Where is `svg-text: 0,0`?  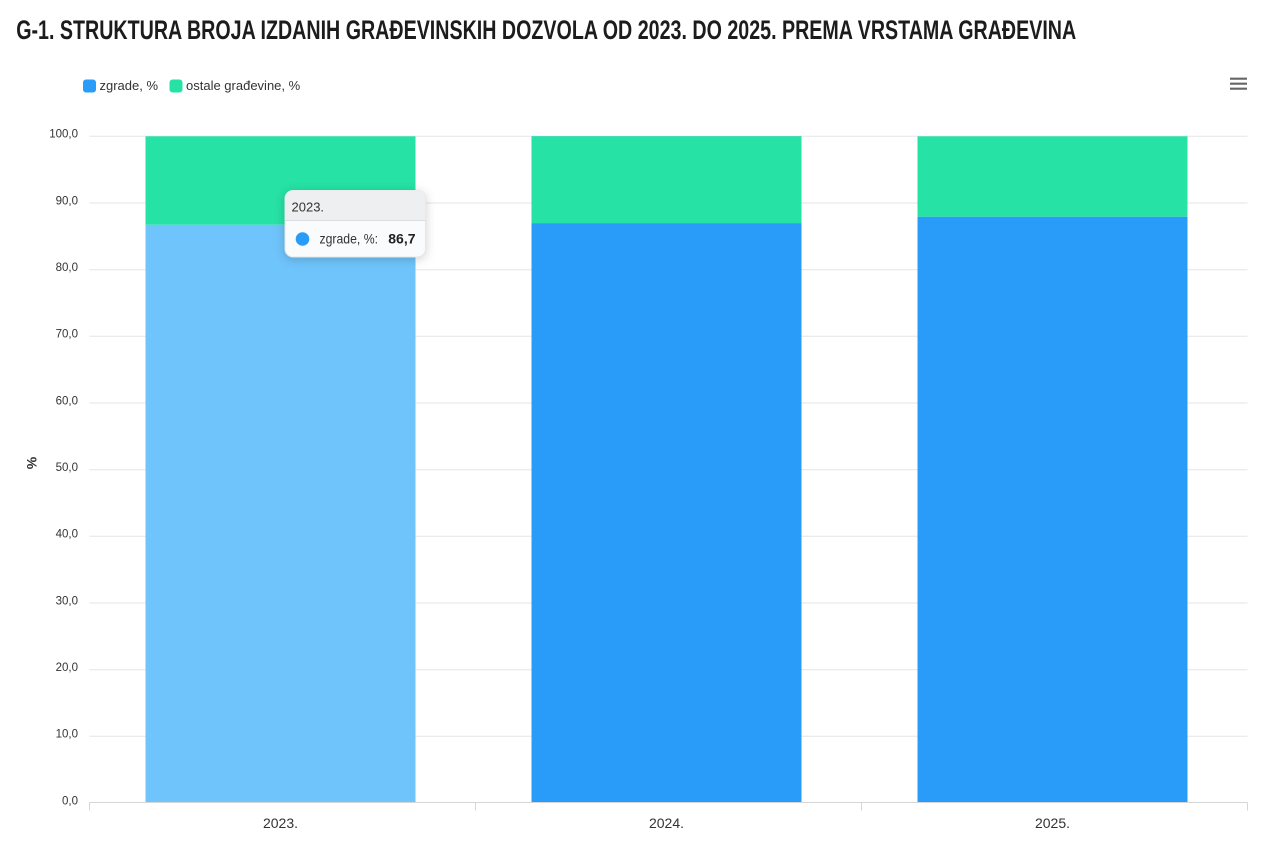
svg-text: 0,0 is located at coordinates (70, 801).